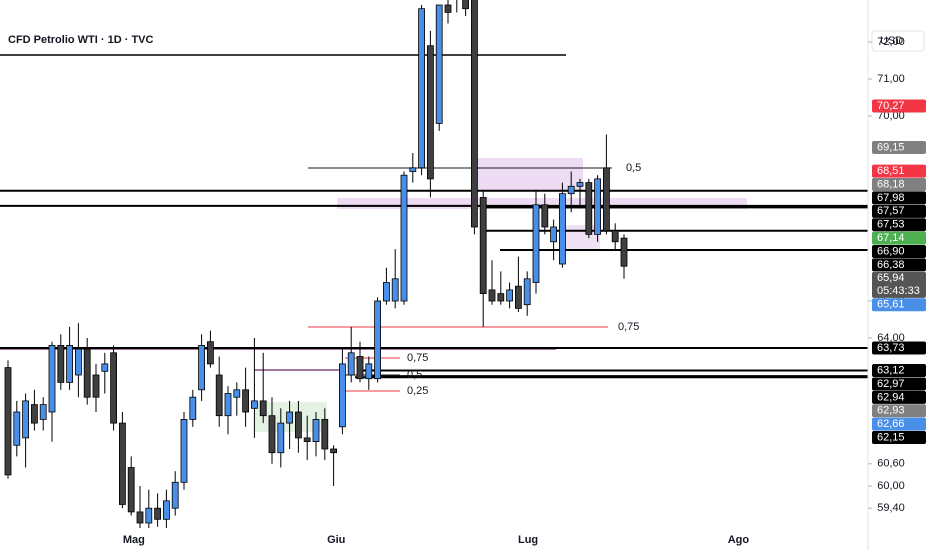 This screenshot has height=550, width=932. Describe the element at coordinates (891, 251) in the screenshot. I see `price-badge-label: 66,90` at that location.